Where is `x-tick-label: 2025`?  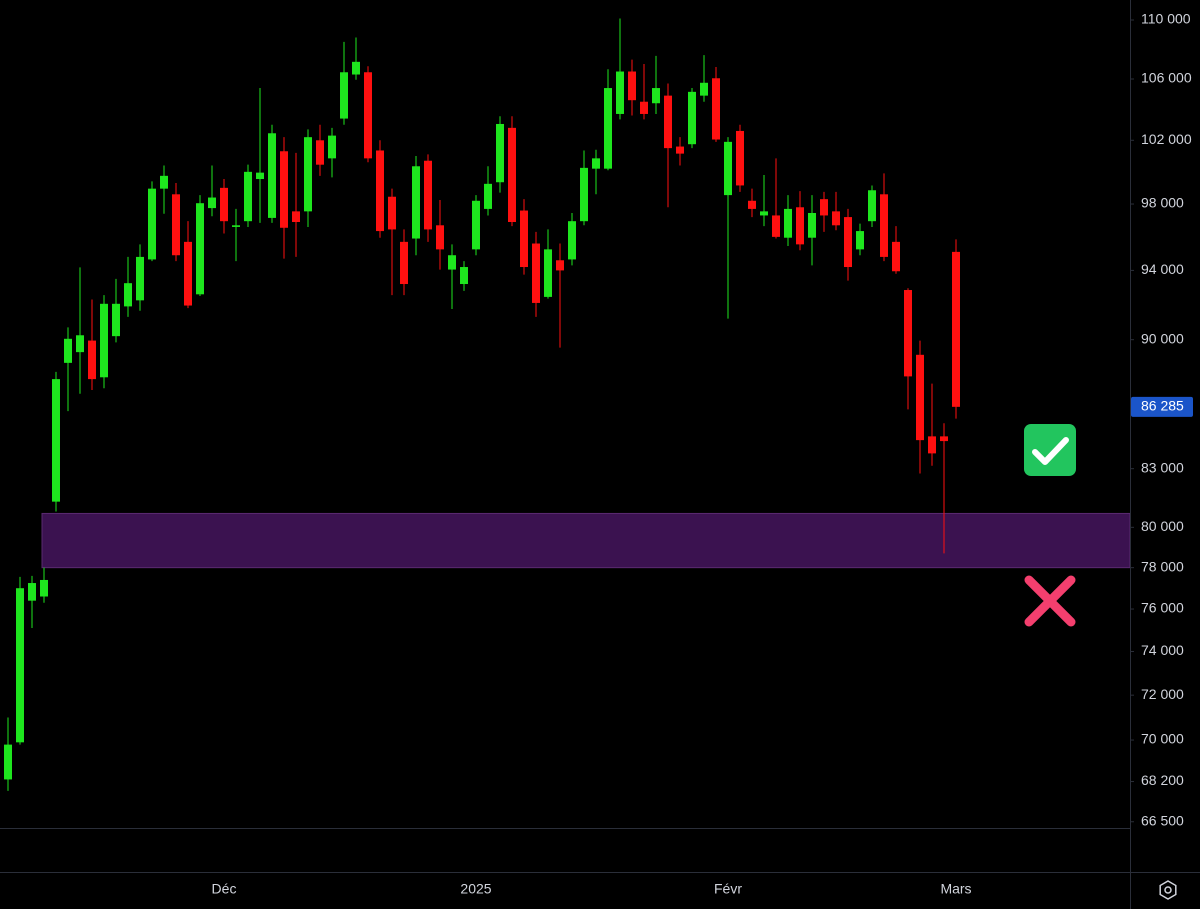
x-tick-label: 2025 is located at coordinates (475, 889).